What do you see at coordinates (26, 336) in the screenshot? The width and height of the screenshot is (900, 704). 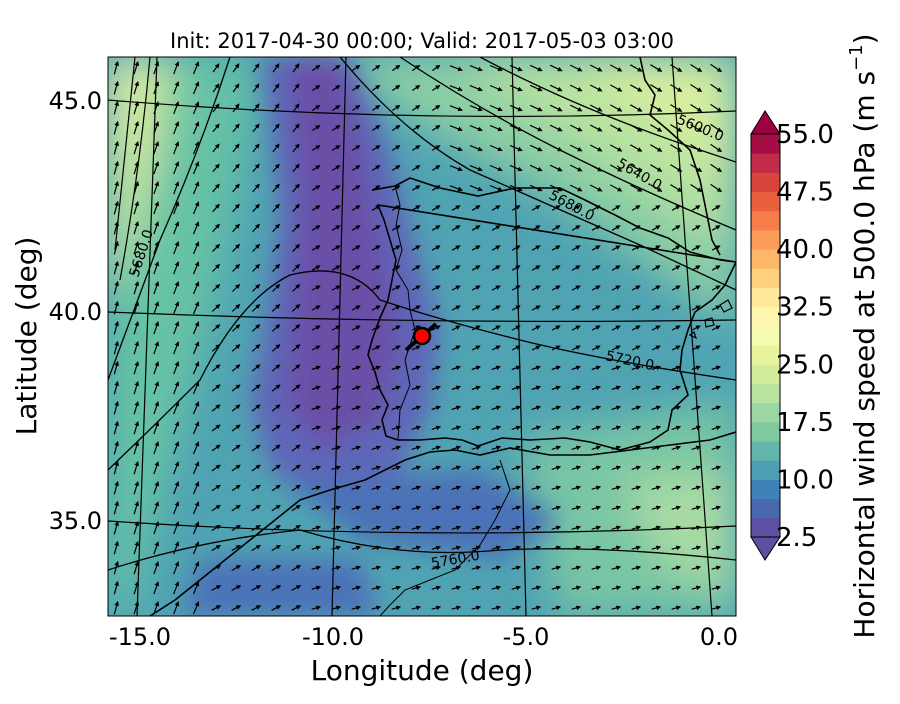 I see `y-axis-label: Latitude (deg)` at bounding box center [26, 336].